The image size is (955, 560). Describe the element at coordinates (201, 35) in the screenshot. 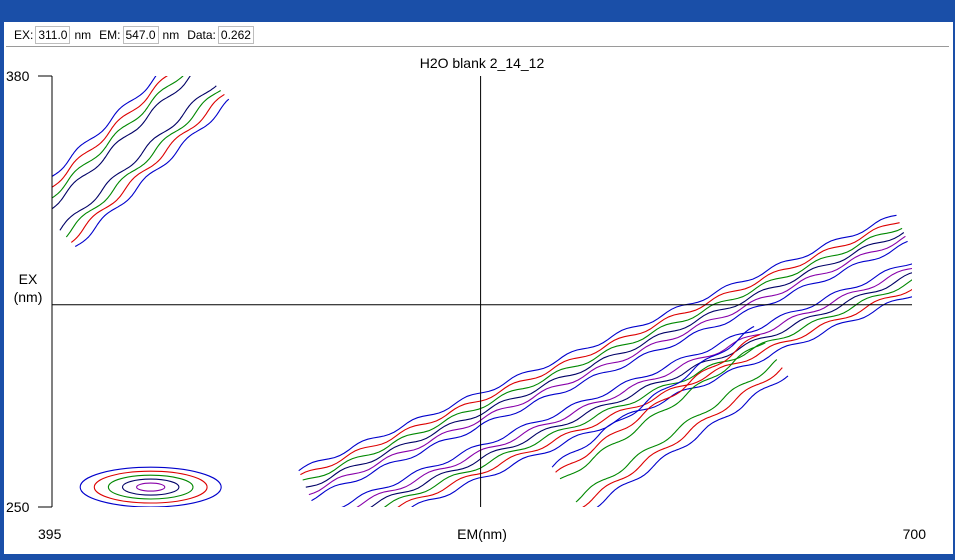

I see `data-label: Data:` at that location.